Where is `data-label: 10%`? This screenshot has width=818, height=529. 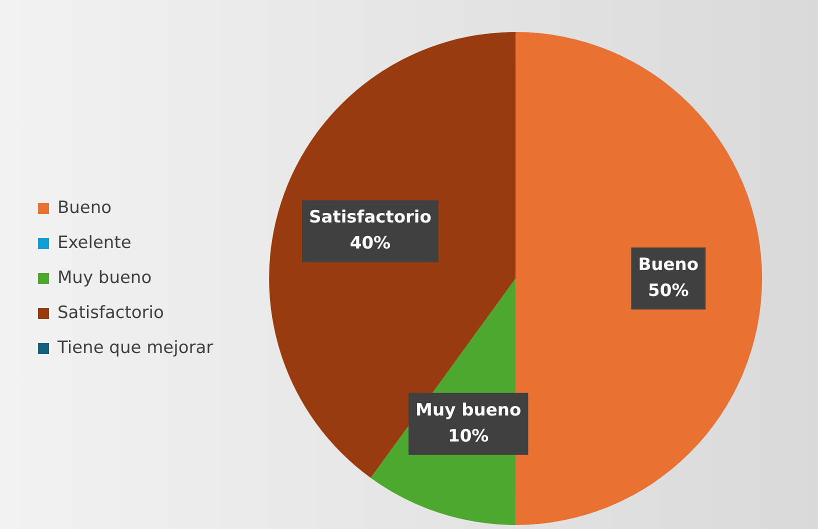 data-label: 10% is located at coordinates (468, 436).